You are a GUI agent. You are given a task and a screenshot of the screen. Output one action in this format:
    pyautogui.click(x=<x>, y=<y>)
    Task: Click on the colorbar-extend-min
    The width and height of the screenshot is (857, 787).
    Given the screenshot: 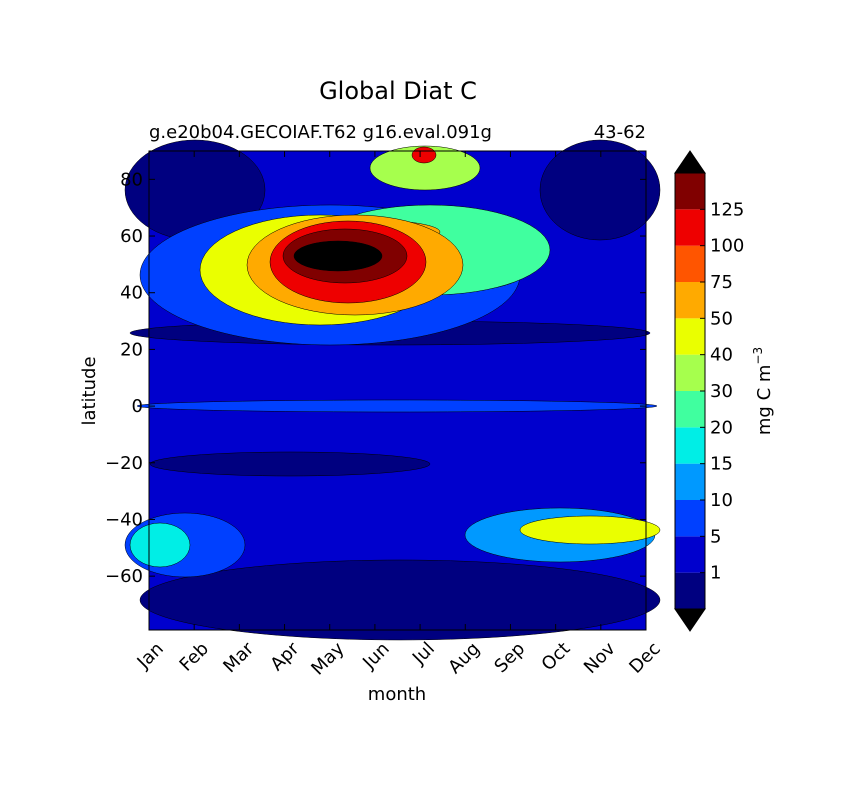 What is the action you would take?
    pyautogui.click(x=690, y=620)
    